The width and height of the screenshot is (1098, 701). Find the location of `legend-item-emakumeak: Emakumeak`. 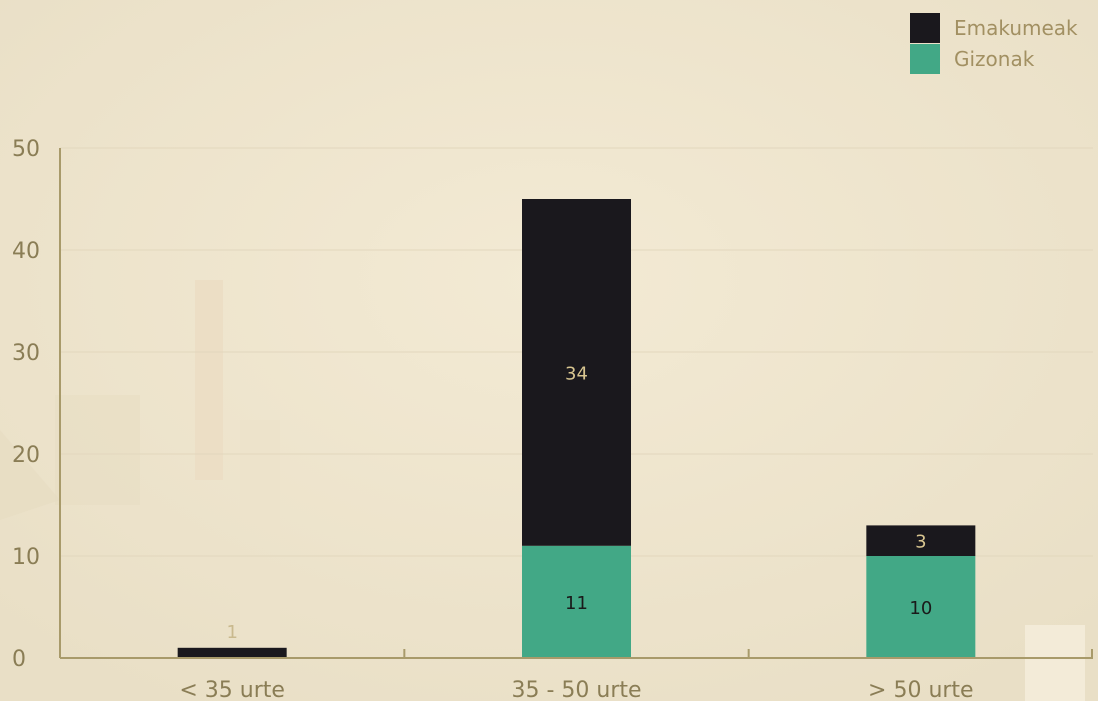

legend-item-emakumeak: Emakumeak is located at coordinates (994, 27).